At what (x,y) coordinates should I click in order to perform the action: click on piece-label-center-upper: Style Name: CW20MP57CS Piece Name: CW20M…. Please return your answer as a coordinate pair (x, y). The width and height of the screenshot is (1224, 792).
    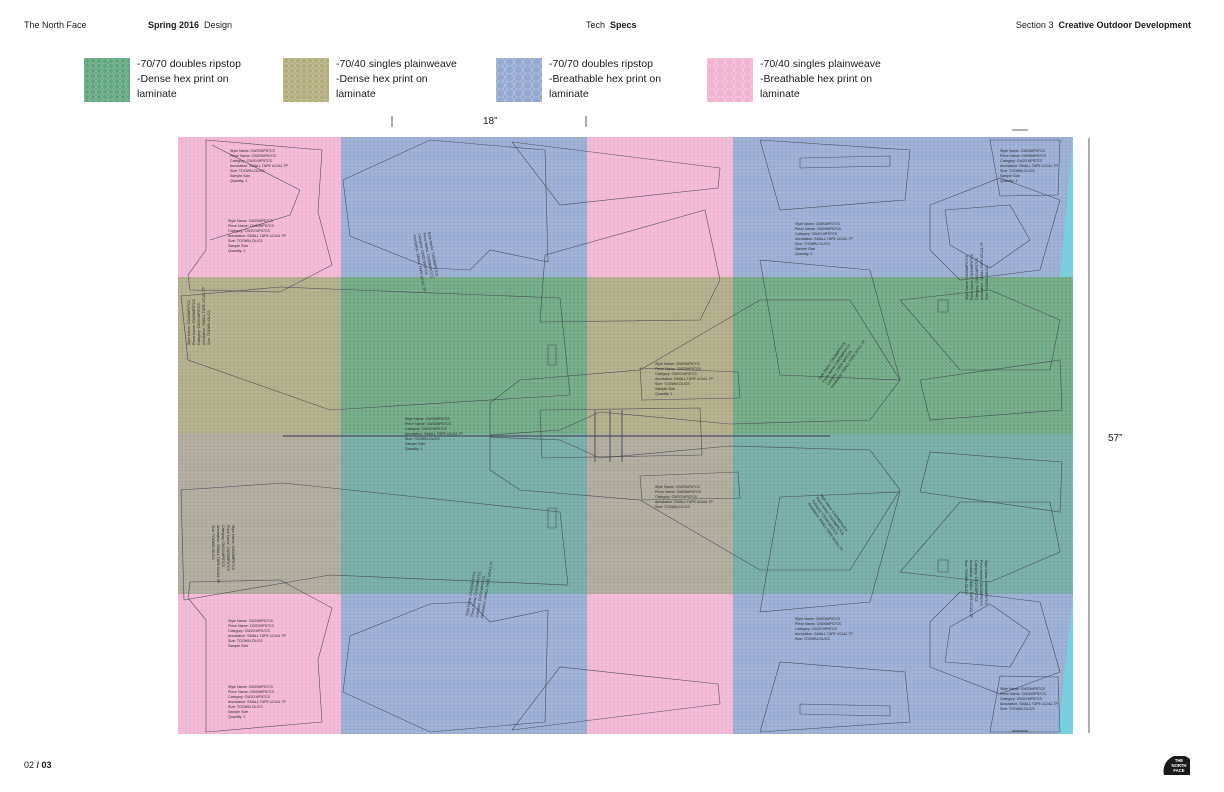
    Looking at the image, I should click on (684, 379).